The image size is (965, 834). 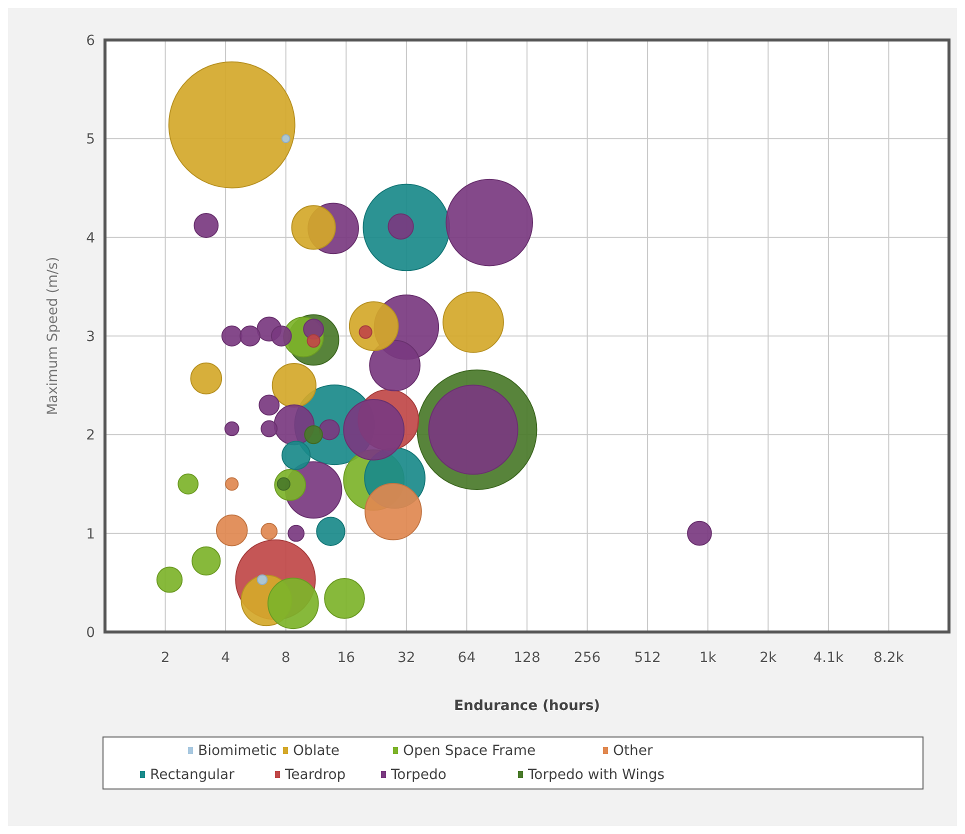 What do you see at coordinates (633, 751) in the screenshot?
I see `legend-label: Other` at bounding box center [633, 751].